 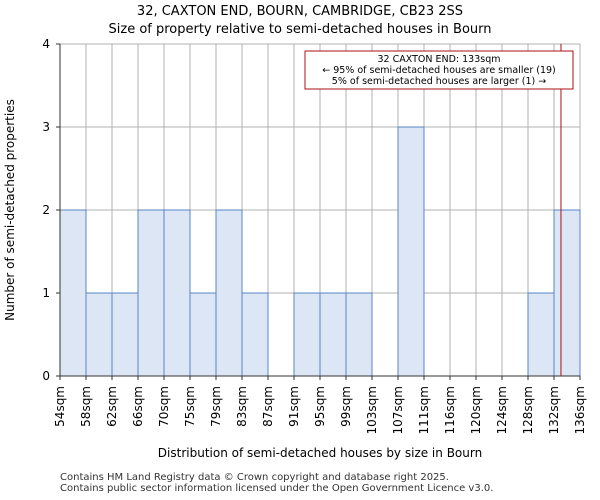 What do you see at coordinates (439, 59) in the screenshot?
I see `annotation-line: 32 CAXTON END: 133sqm` at bounding box center [439, 59].